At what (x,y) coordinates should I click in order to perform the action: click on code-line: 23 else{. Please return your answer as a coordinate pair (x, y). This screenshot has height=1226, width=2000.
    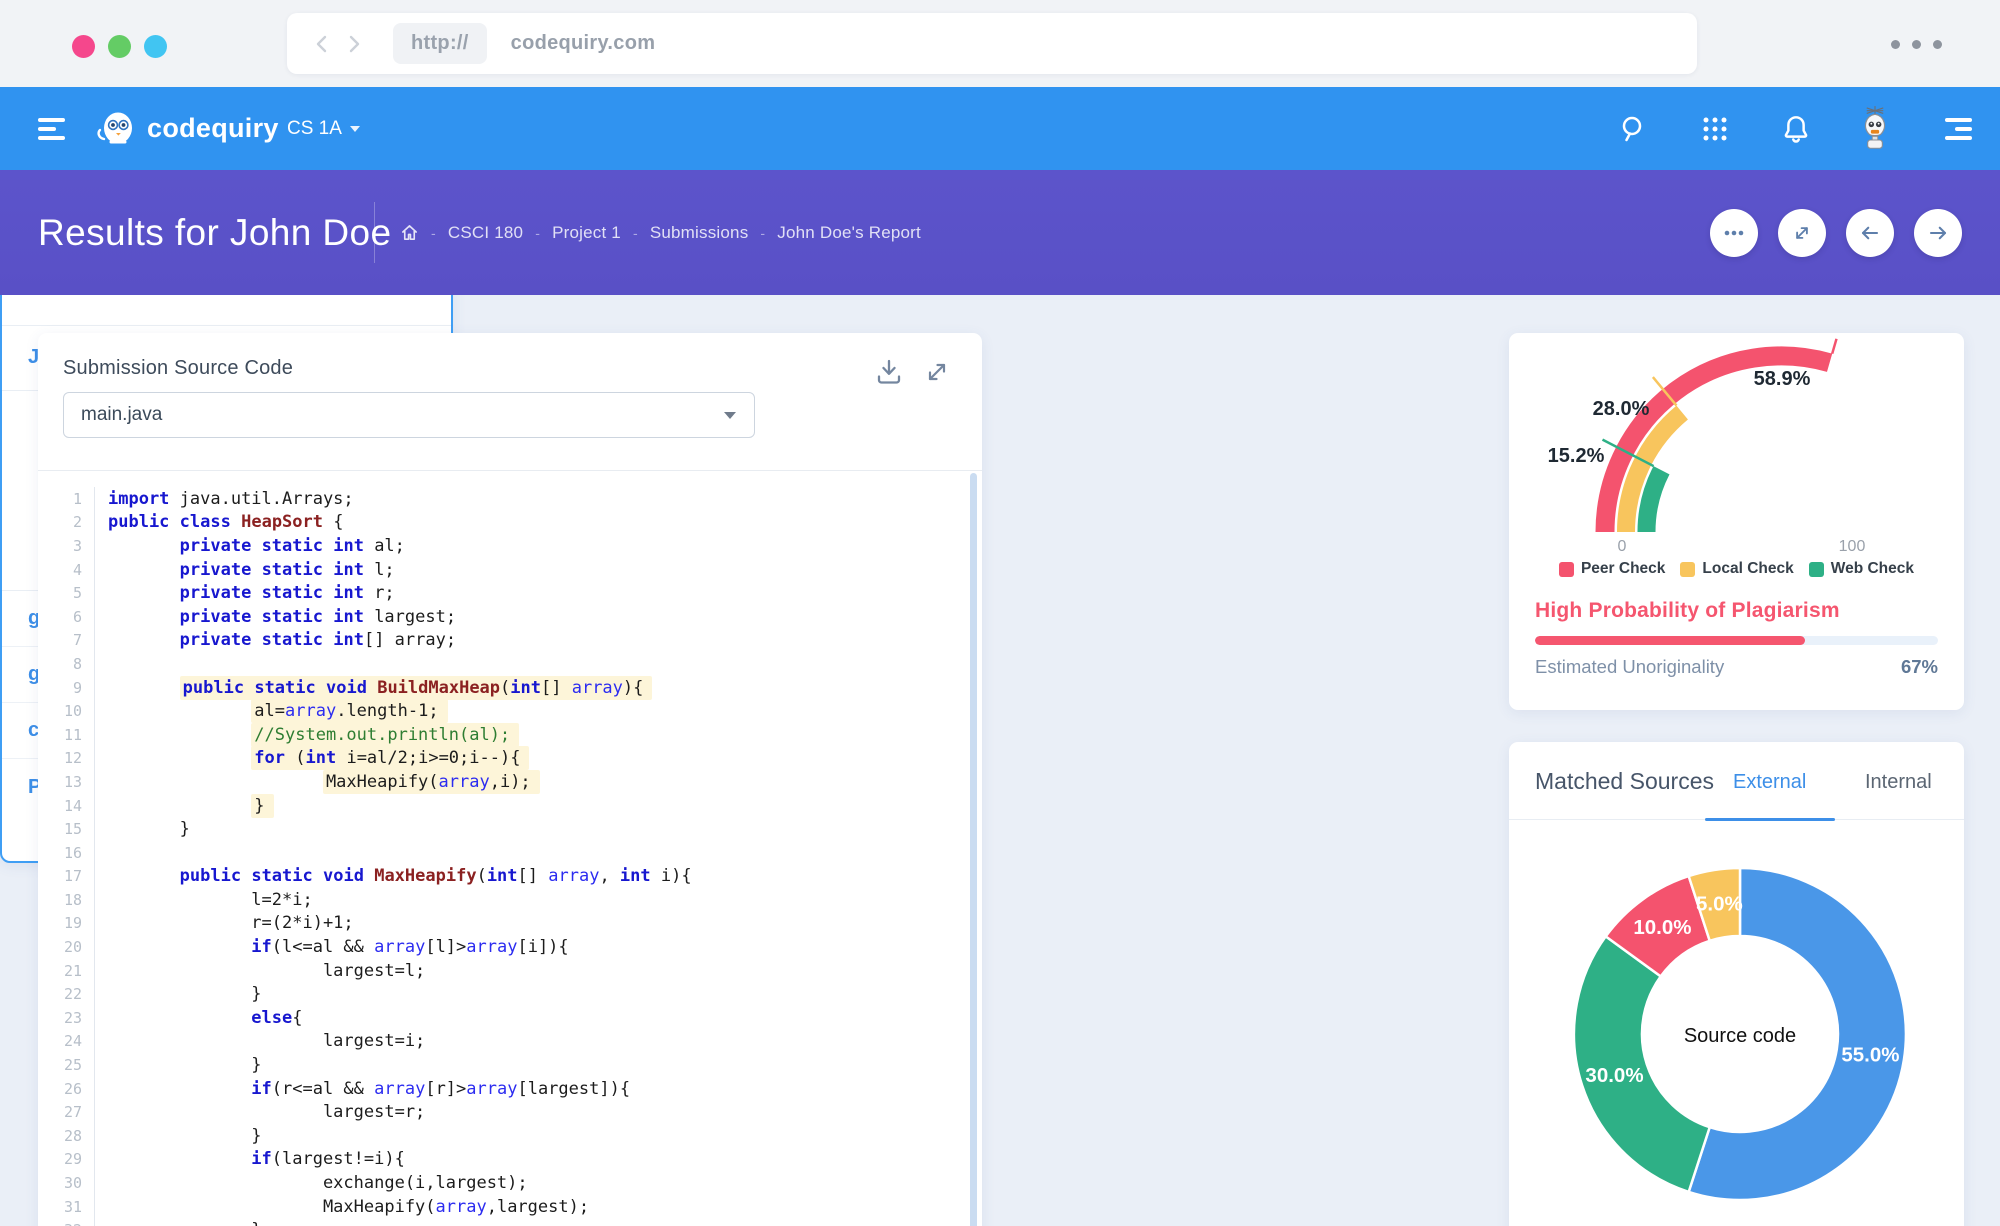
    Looking at the image, I should click on (510, 1018).